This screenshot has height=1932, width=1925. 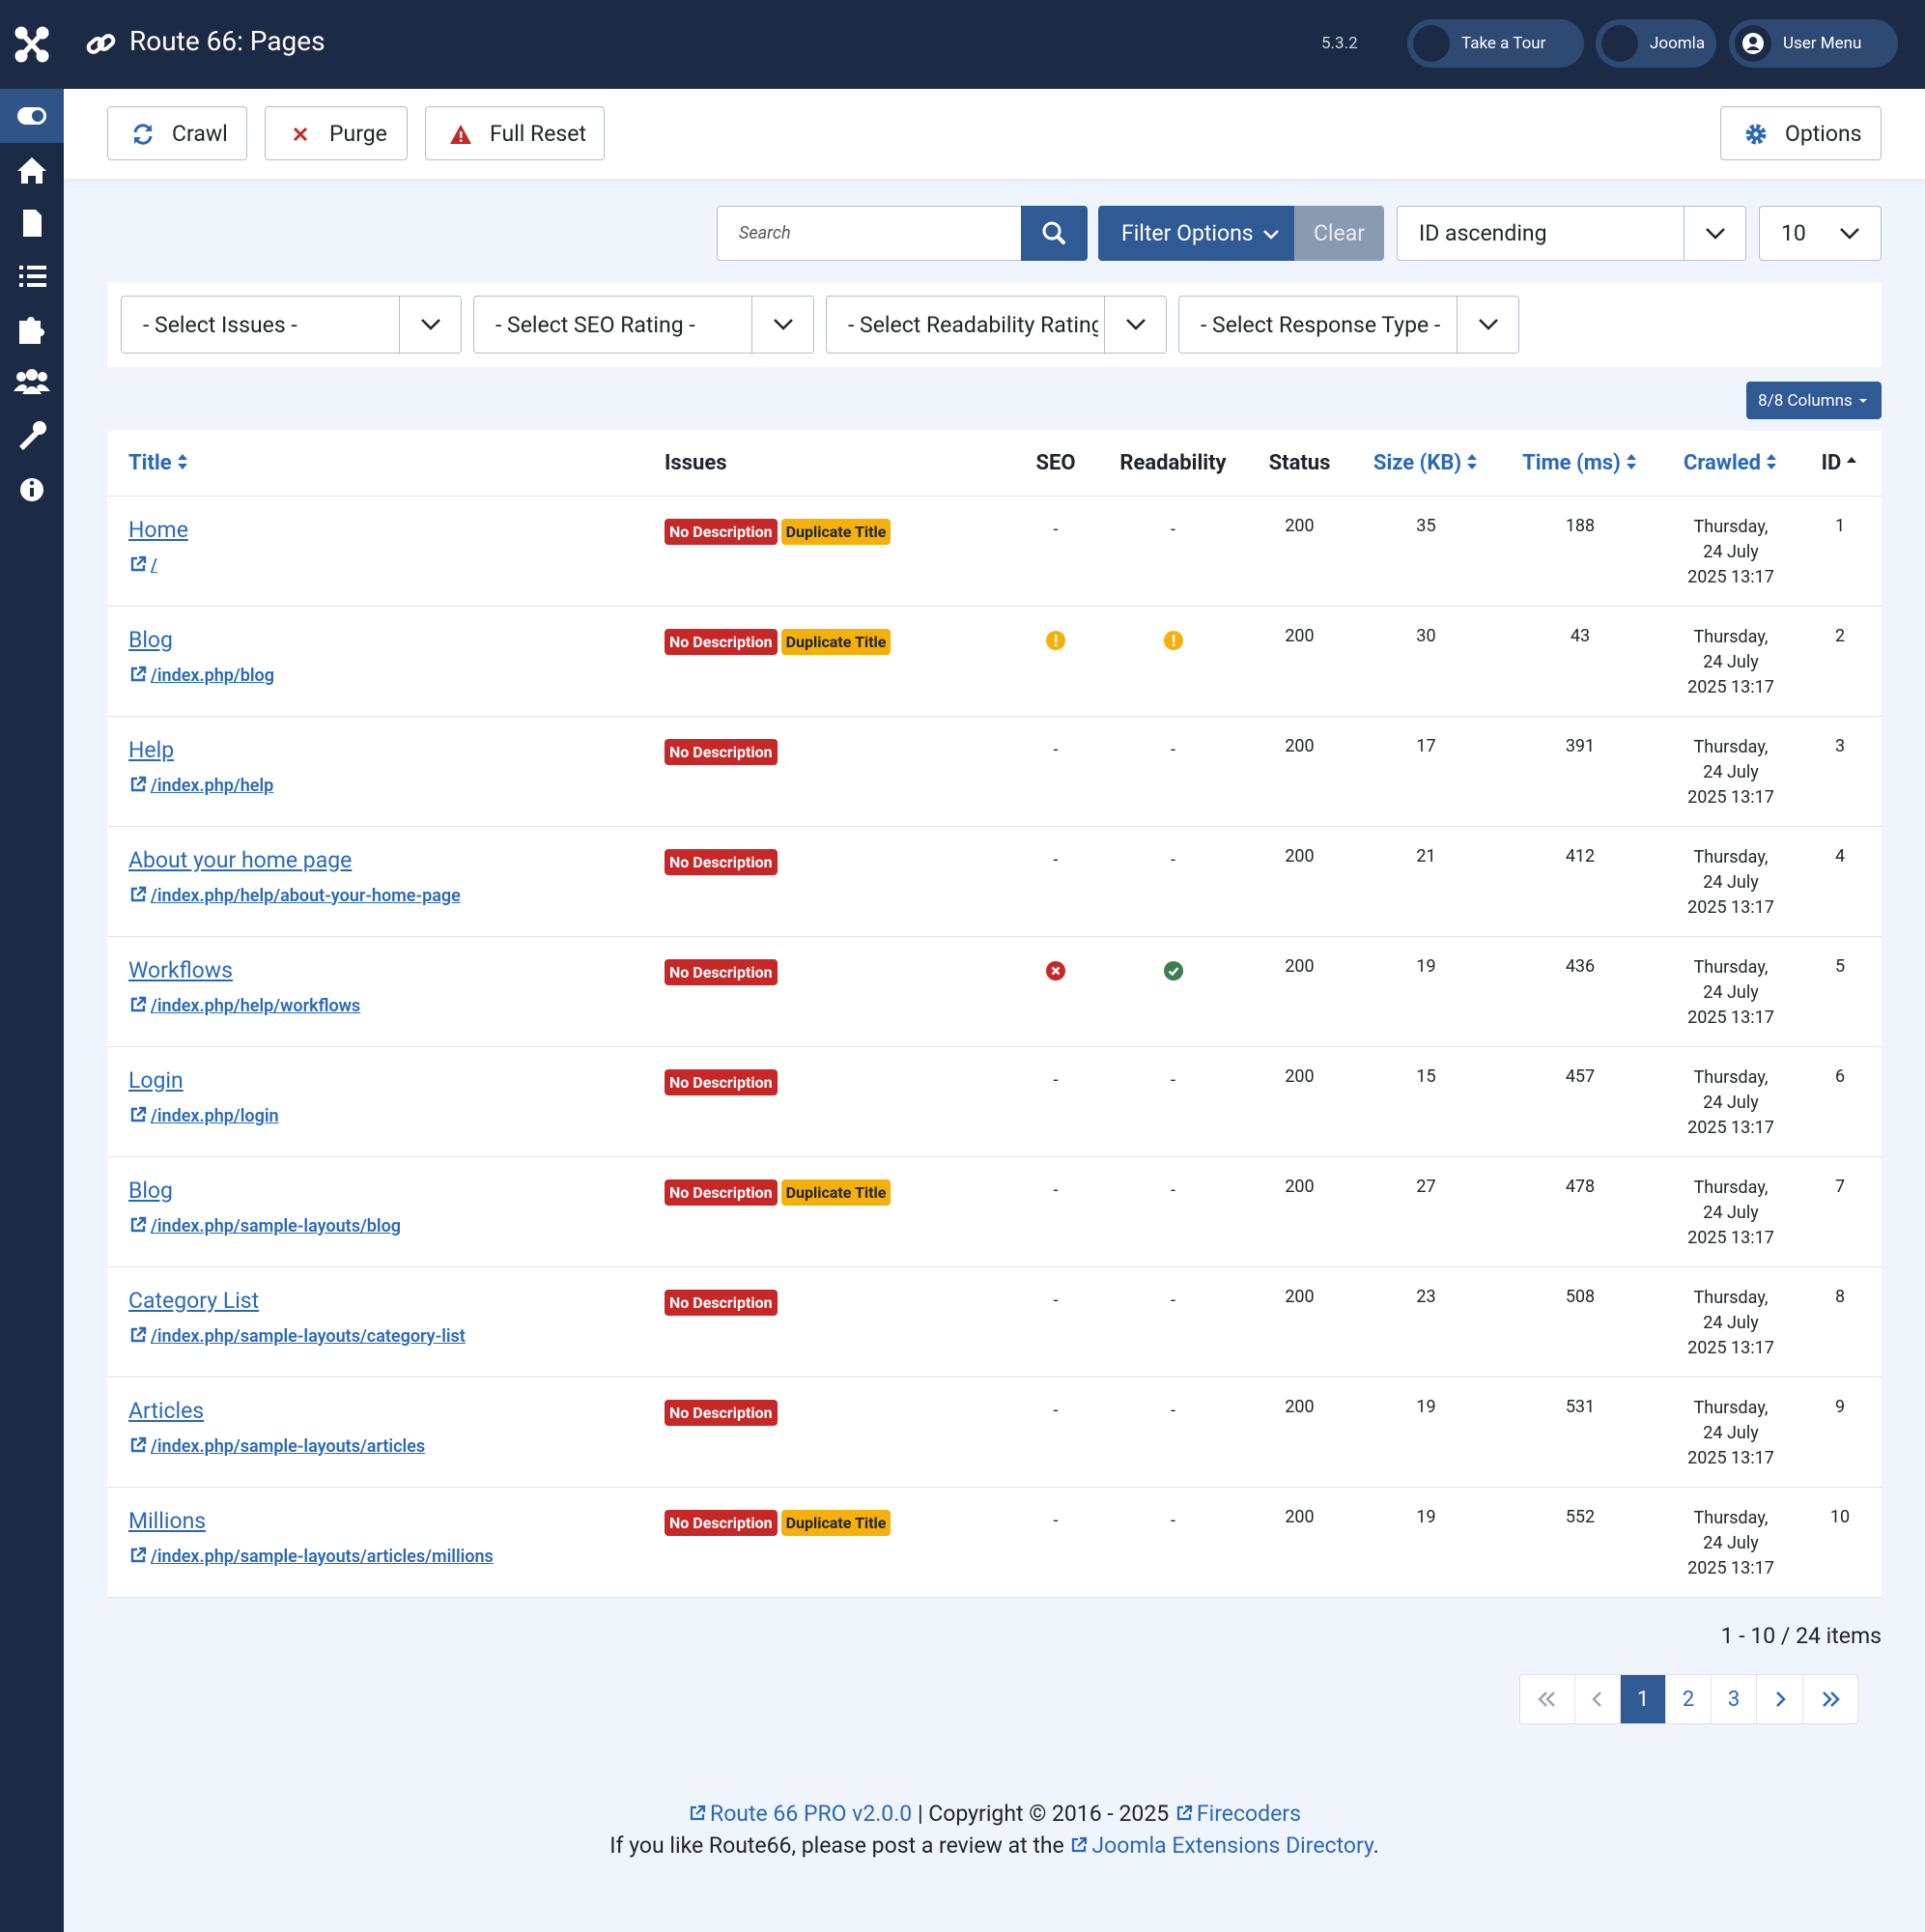 I want to click on label: - Select Readability Rating -, so click(x=973, y=324).